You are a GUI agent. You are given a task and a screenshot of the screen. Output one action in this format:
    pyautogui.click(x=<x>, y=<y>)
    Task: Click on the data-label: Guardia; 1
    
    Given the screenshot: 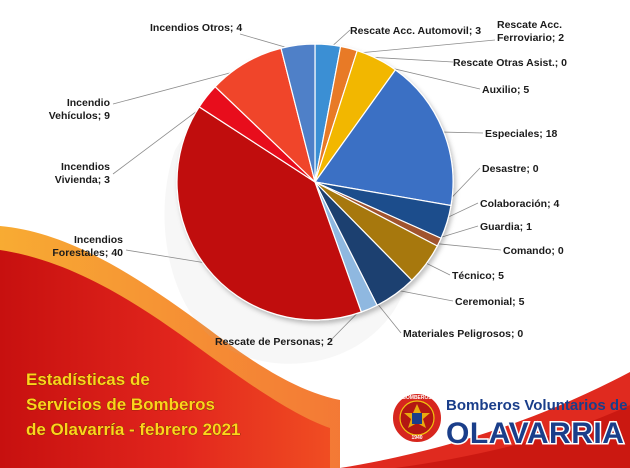 What is the action you would take?
    pyautogui.click(x=506, y=227)
    